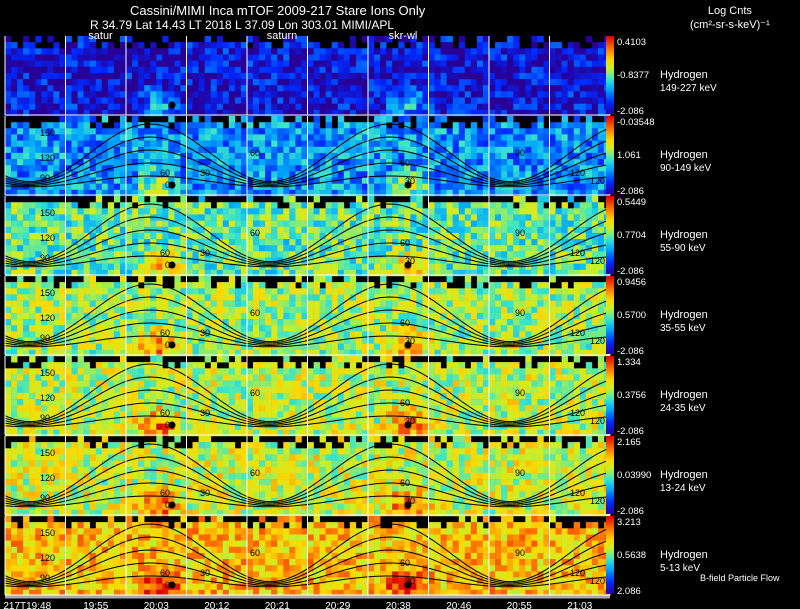  I want to click on colorbar-mid: 0.5700, so click(631, 315).